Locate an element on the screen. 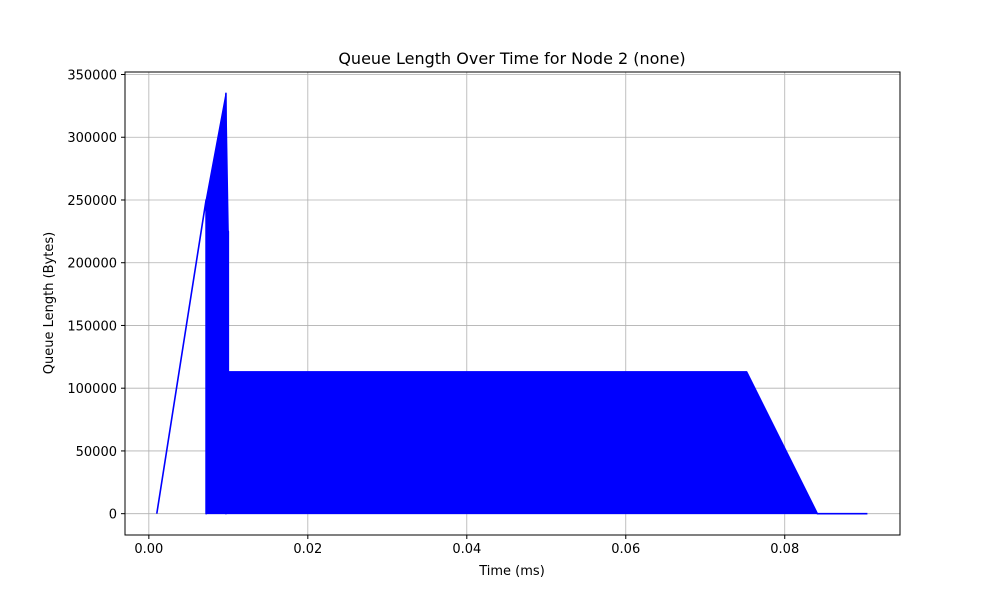  chart-title: Queue Length Over Time for Node 2 (none) is located at coordinates (511, 58).